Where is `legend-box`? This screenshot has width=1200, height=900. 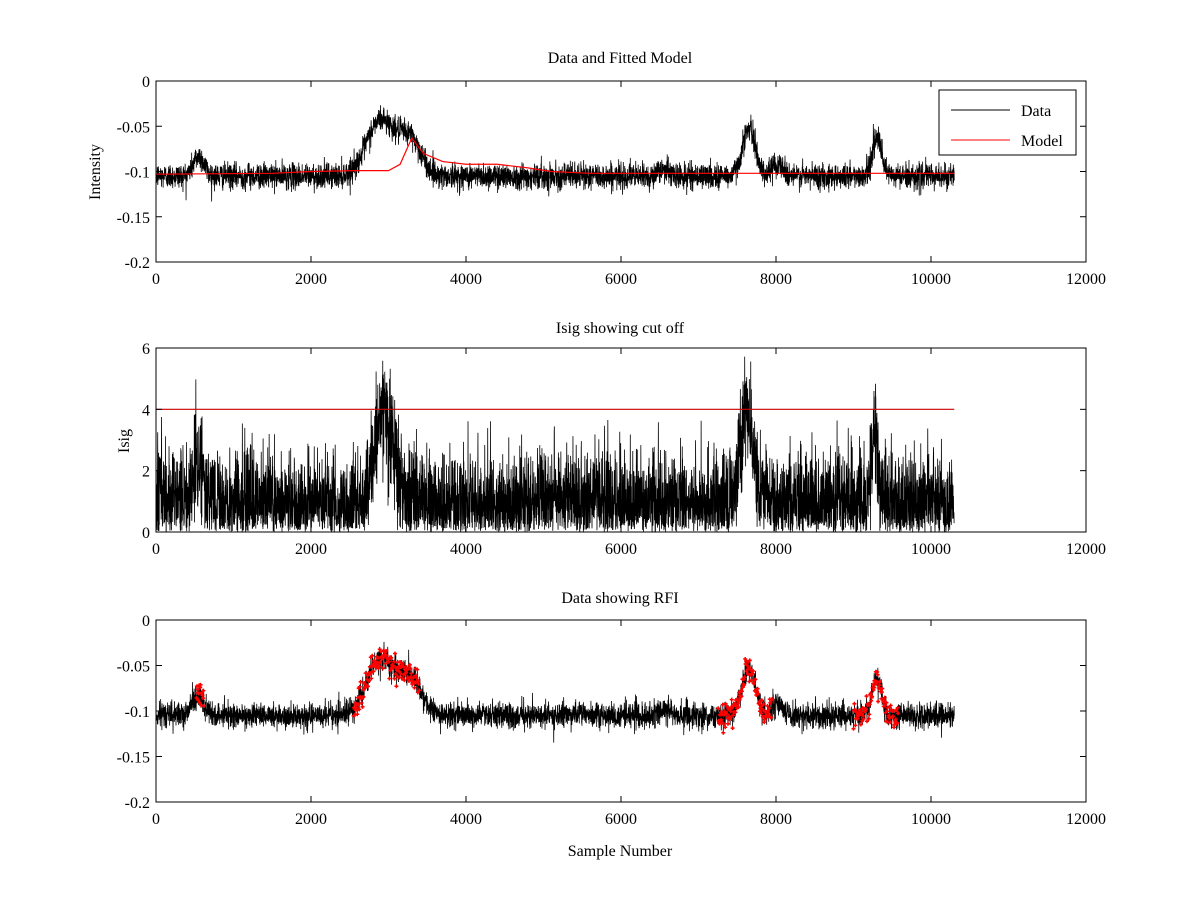
legend-box is located at coordinates (1007, 122).